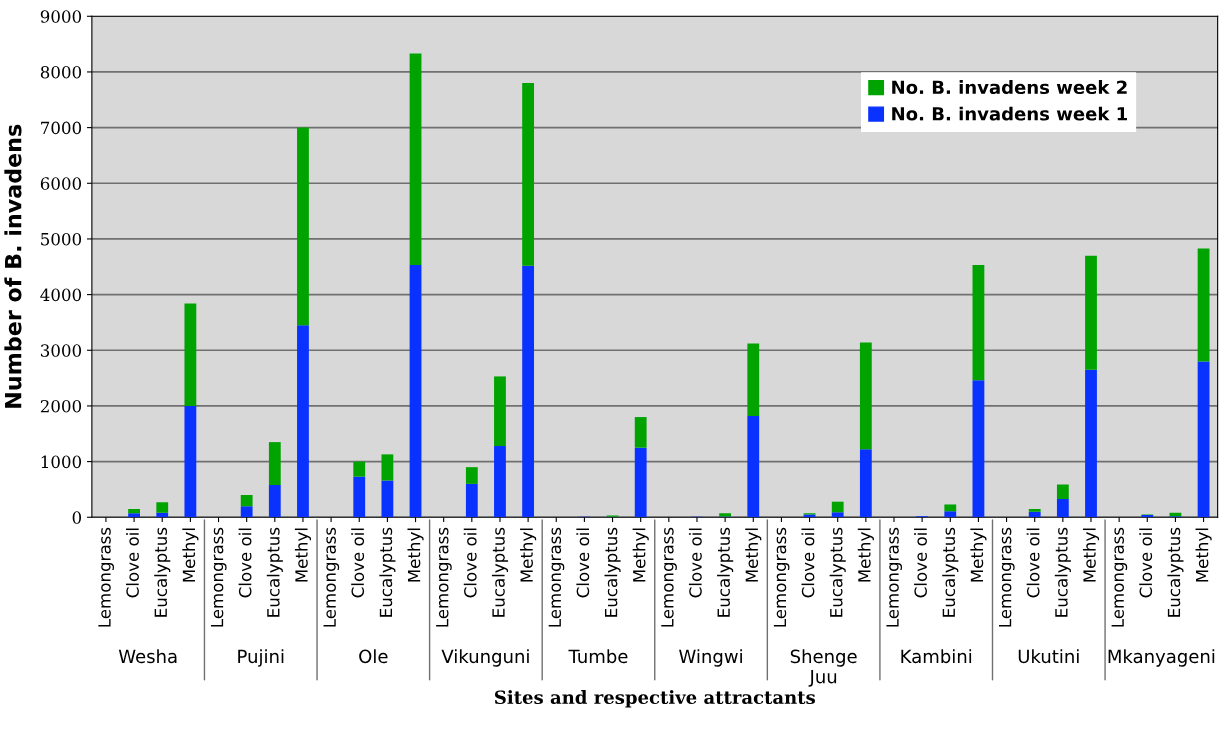 Image resolution: width=1225 pixels, height=740 pixels. Describe the element at coordinates (936, 656) in the screenshot. I see `text: Kambini` at that location.